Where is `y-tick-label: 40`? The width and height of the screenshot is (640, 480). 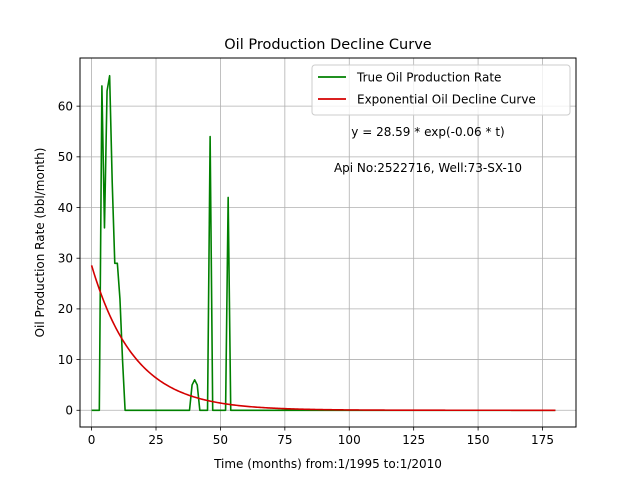 y-tick-label: 40 is located at coordinates (65, 208).